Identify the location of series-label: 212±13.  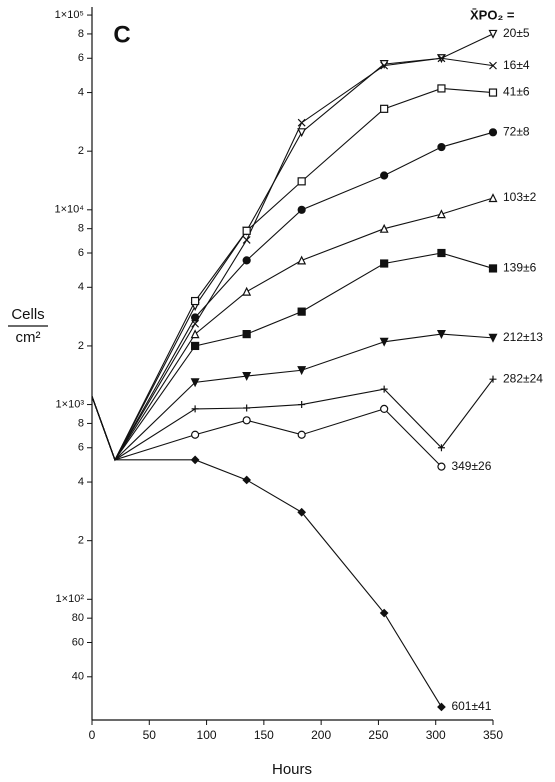
(523, 337).